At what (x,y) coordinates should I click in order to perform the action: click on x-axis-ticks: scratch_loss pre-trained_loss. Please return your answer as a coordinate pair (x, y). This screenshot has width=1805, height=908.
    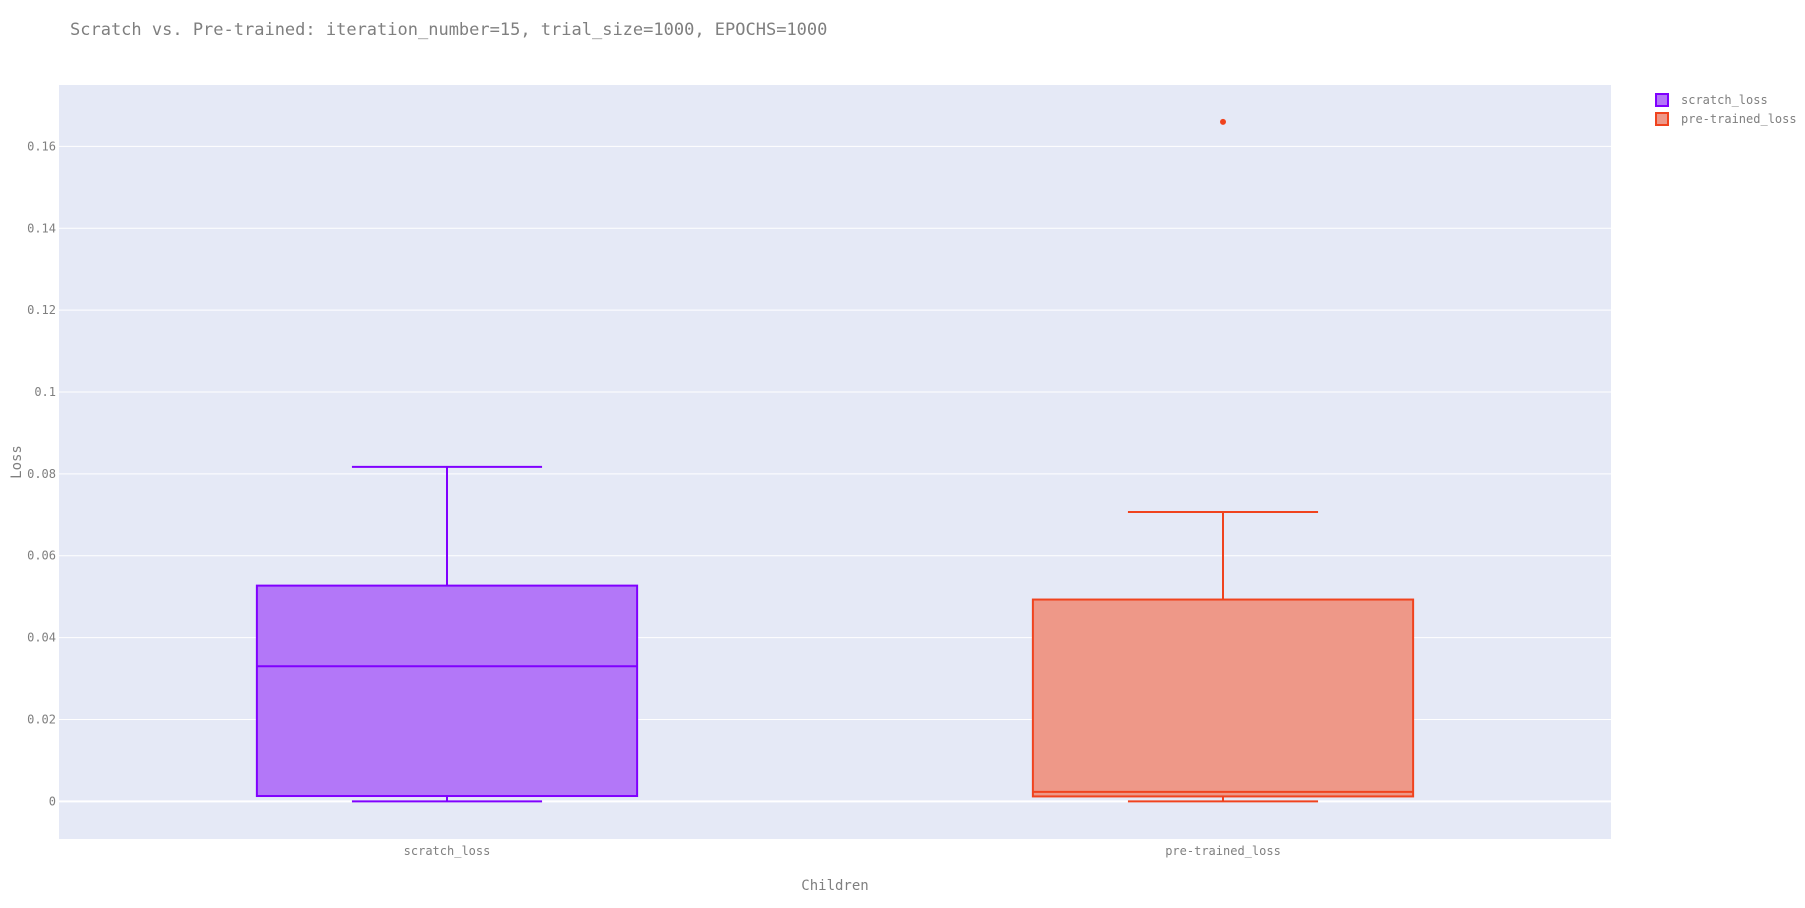
    Looking at the image, I should click on (842, 851).